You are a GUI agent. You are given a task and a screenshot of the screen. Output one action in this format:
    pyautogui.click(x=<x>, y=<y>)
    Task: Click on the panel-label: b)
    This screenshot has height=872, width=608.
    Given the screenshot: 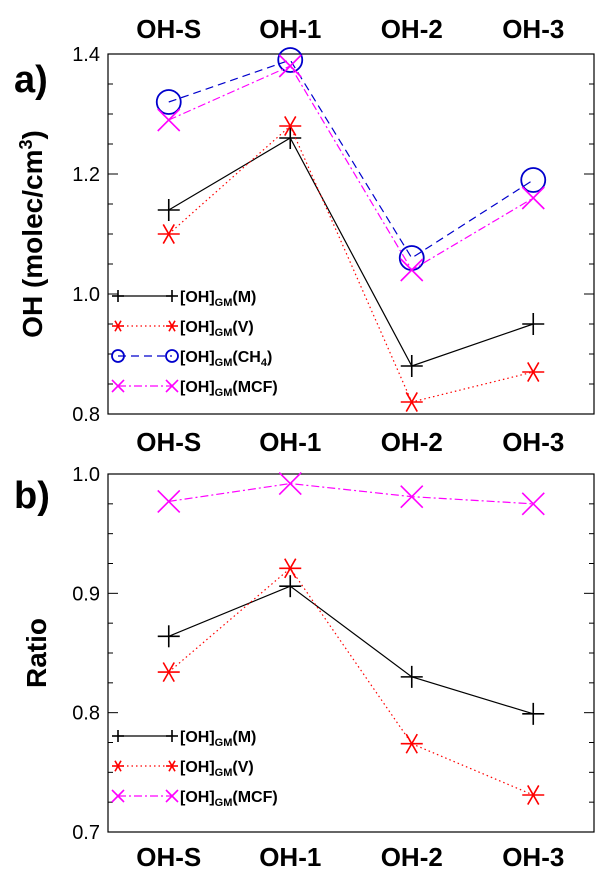 What is the action you would take?
    pyautogui.click(x=32, y=496)
    